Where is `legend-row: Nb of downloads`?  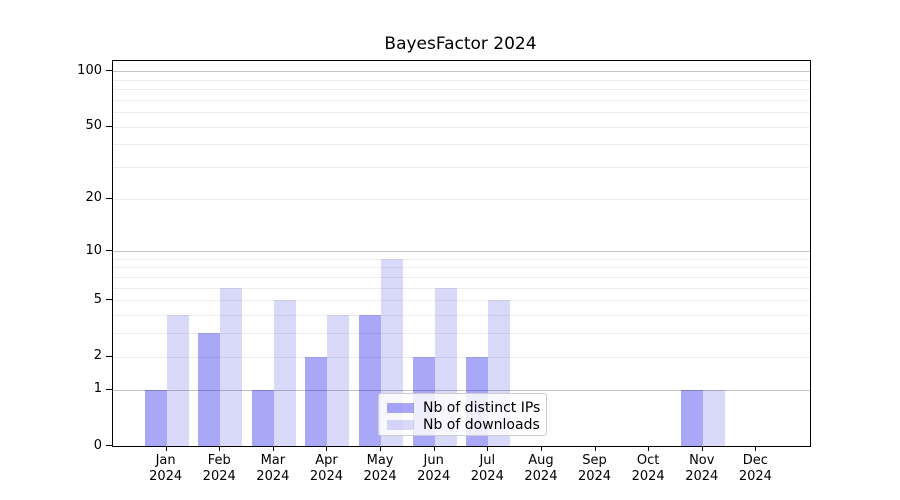 legend-row: Nb of downloads is located at coordinates (463, 424).